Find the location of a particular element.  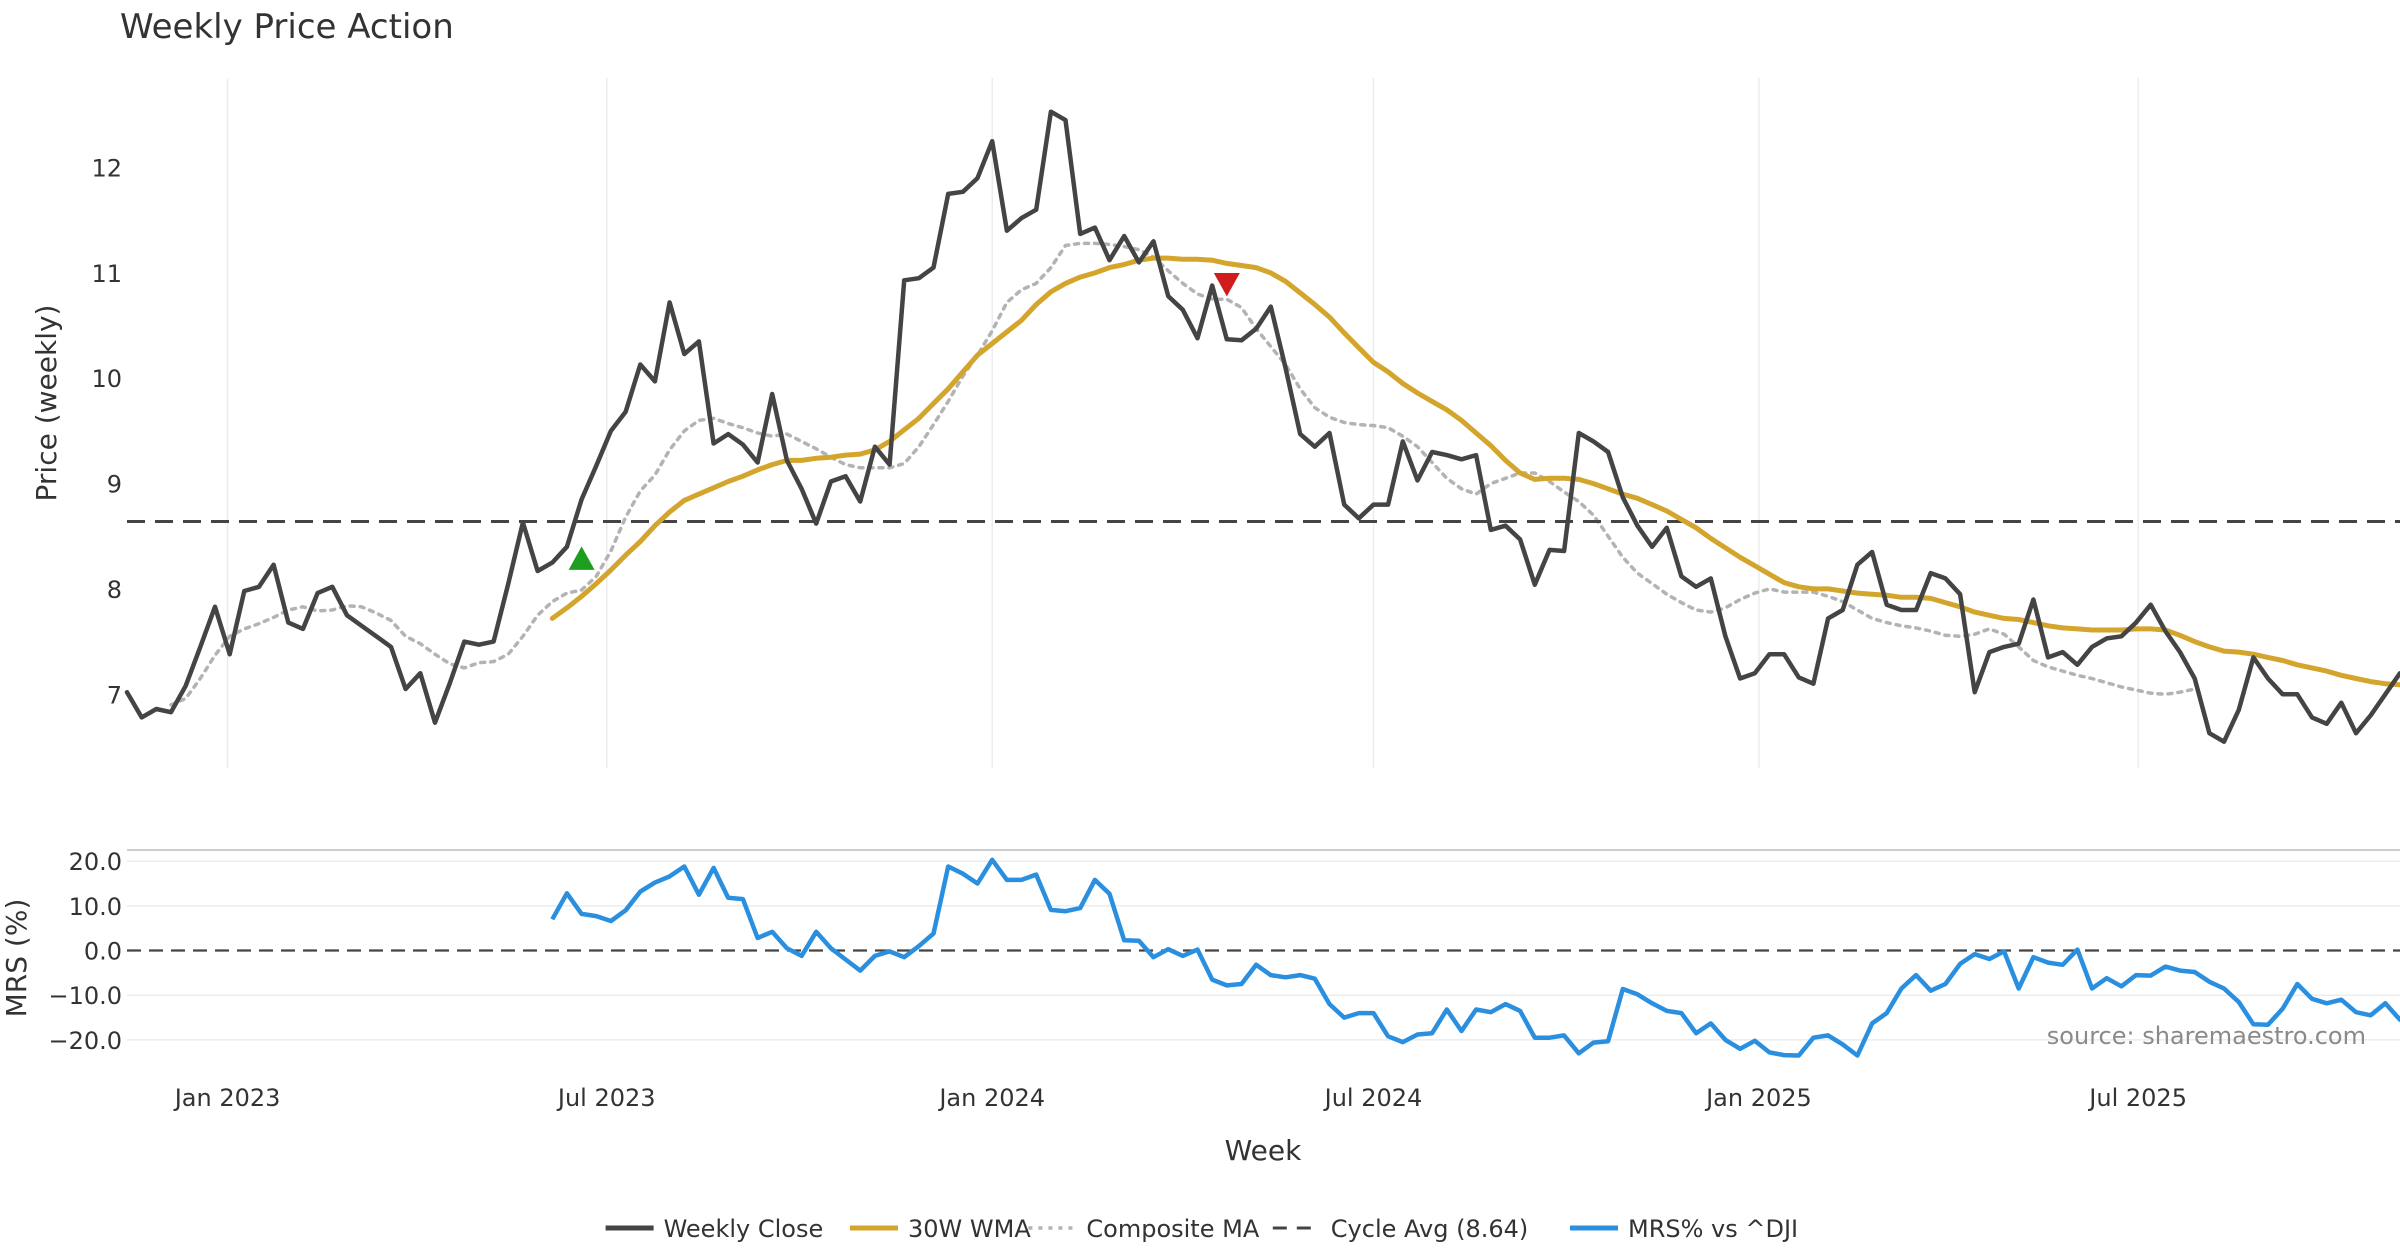

x-tick-label: Jul 2023 is located at coordinates (606, 1098).